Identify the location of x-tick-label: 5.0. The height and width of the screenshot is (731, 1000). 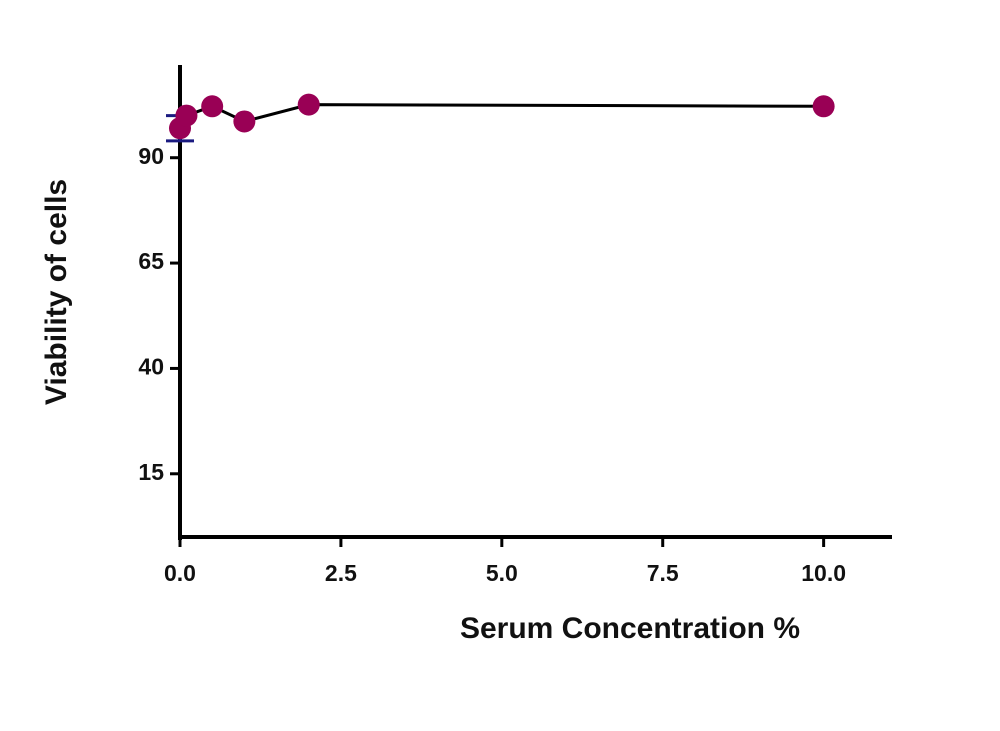
(502, 573).